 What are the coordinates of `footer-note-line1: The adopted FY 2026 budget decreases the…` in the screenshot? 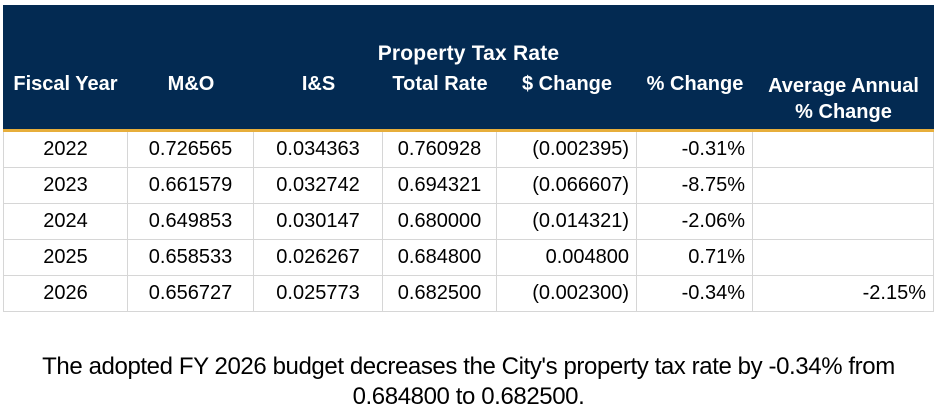 It's located at (468, 366).